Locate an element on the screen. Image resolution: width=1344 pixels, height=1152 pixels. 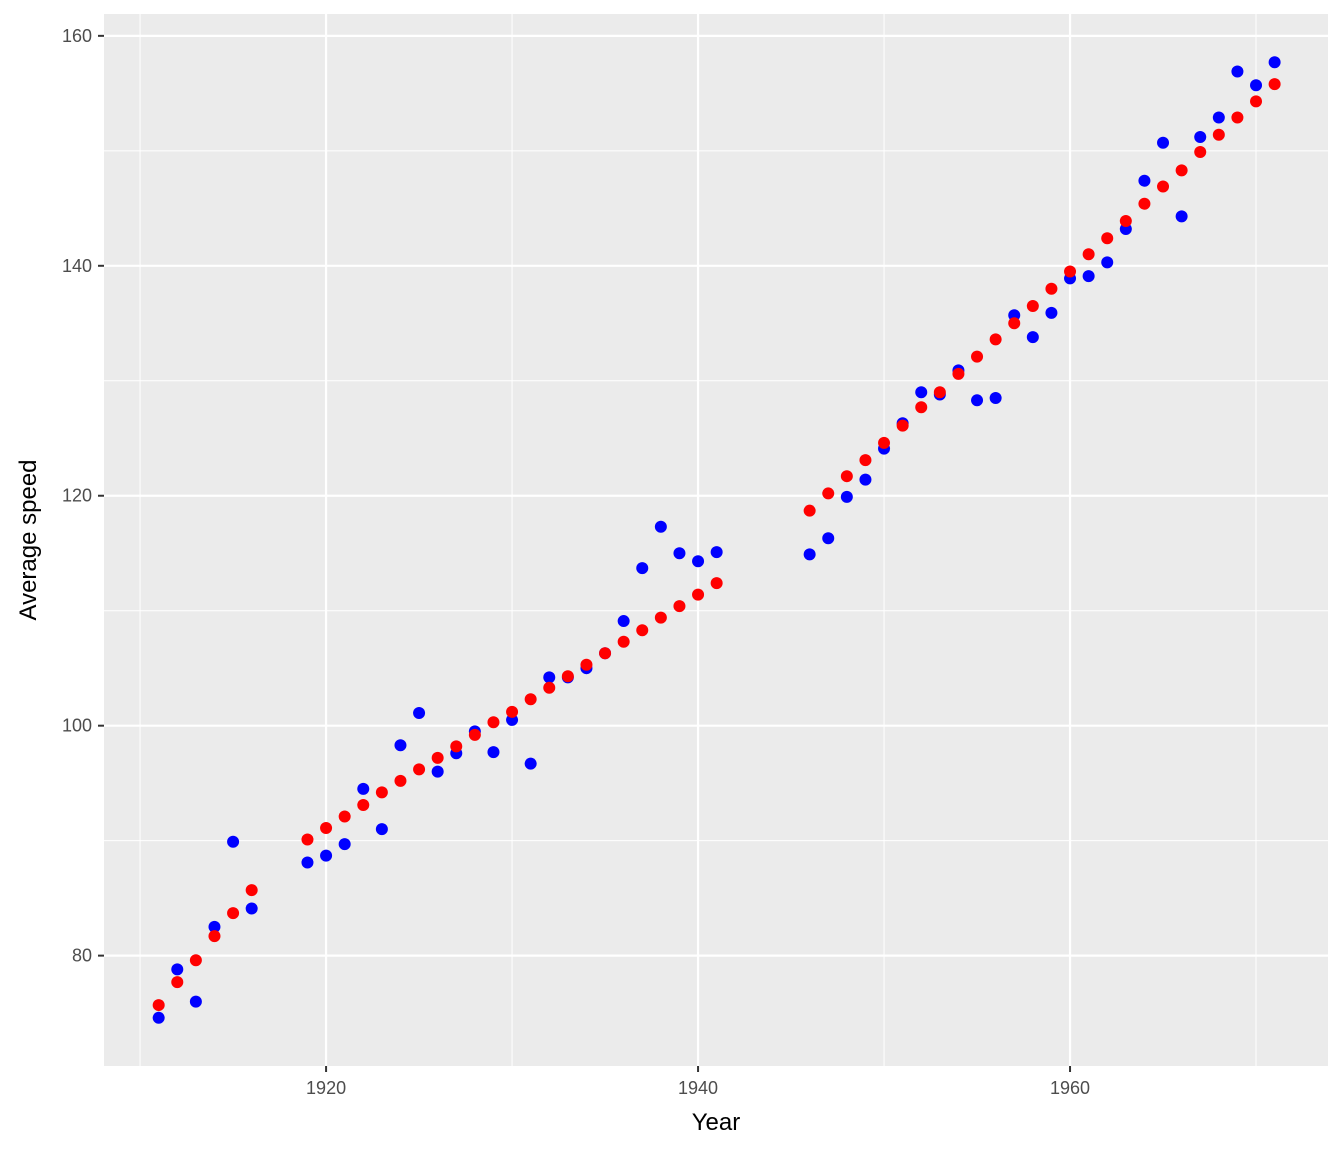
y-axis-title: Average speed is located at coordinates (28, 539).